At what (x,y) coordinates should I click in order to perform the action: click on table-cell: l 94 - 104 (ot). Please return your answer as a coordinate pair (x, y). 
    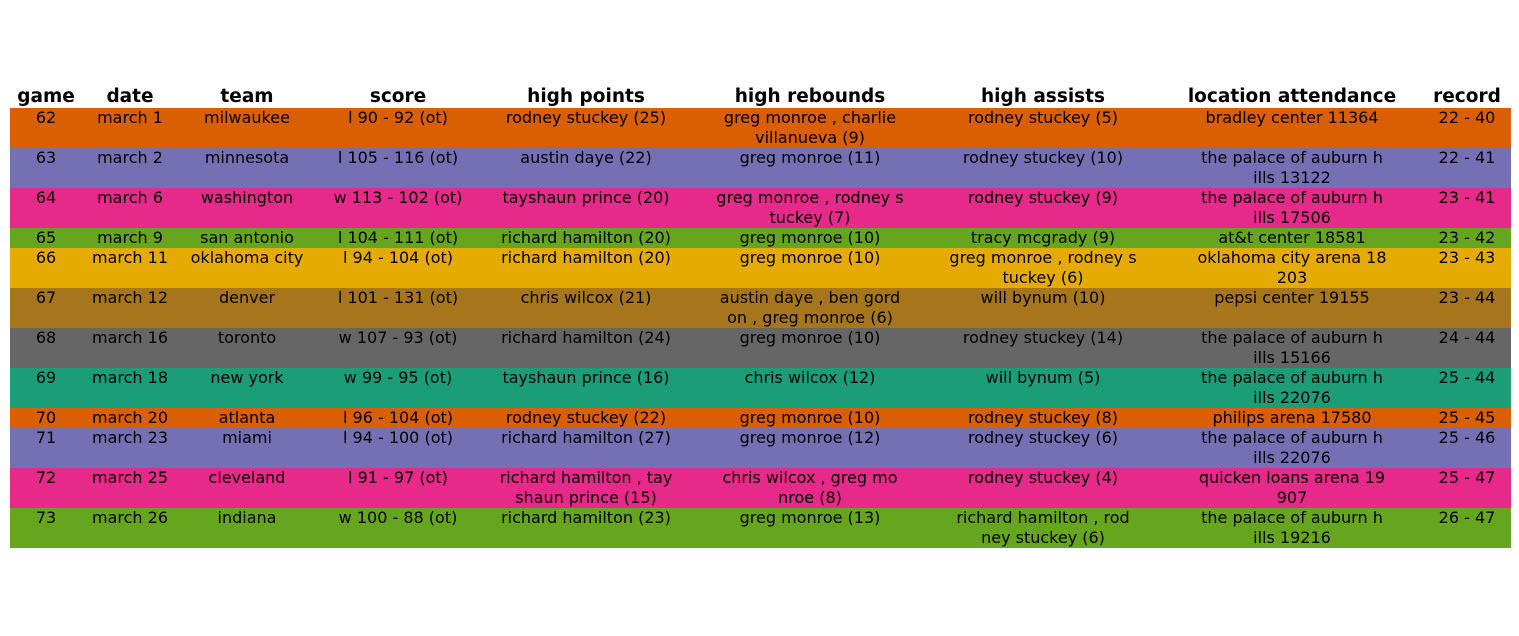
    Looking at the image, I should click on (397, 257).